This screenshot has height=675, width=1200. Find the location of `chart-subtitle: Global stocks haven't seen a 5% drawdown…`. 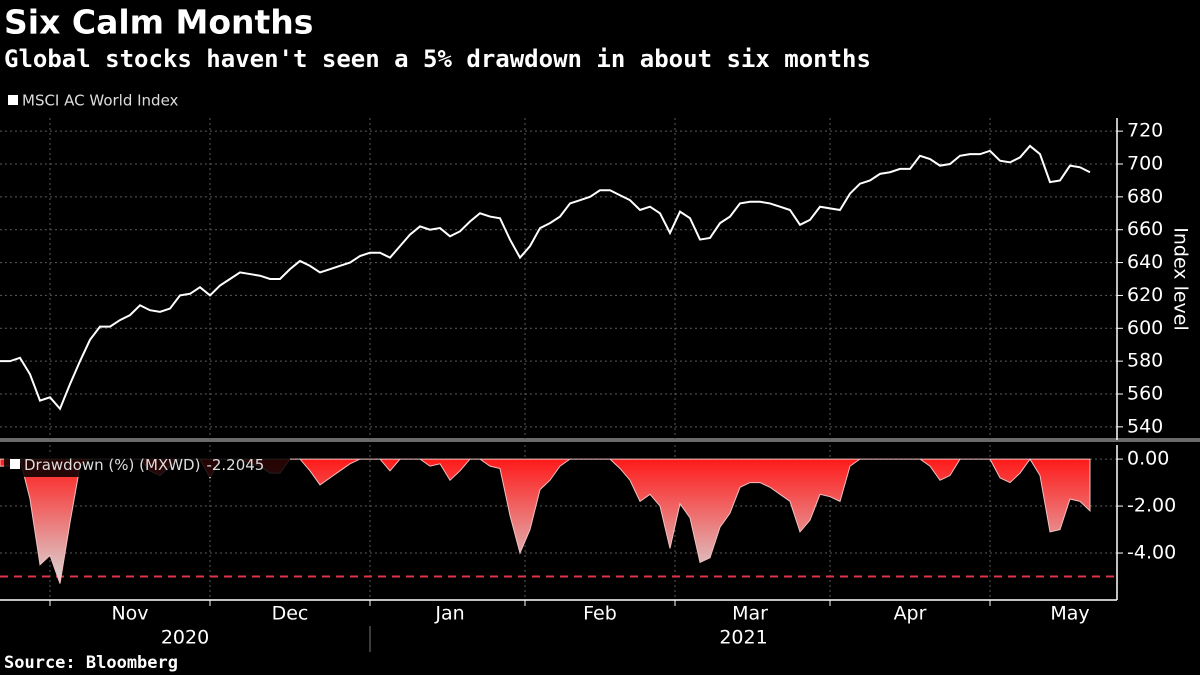

chart-subtitle: Global stocks haven't seen a 5% drawdown… is located at coordinates (437, 59).